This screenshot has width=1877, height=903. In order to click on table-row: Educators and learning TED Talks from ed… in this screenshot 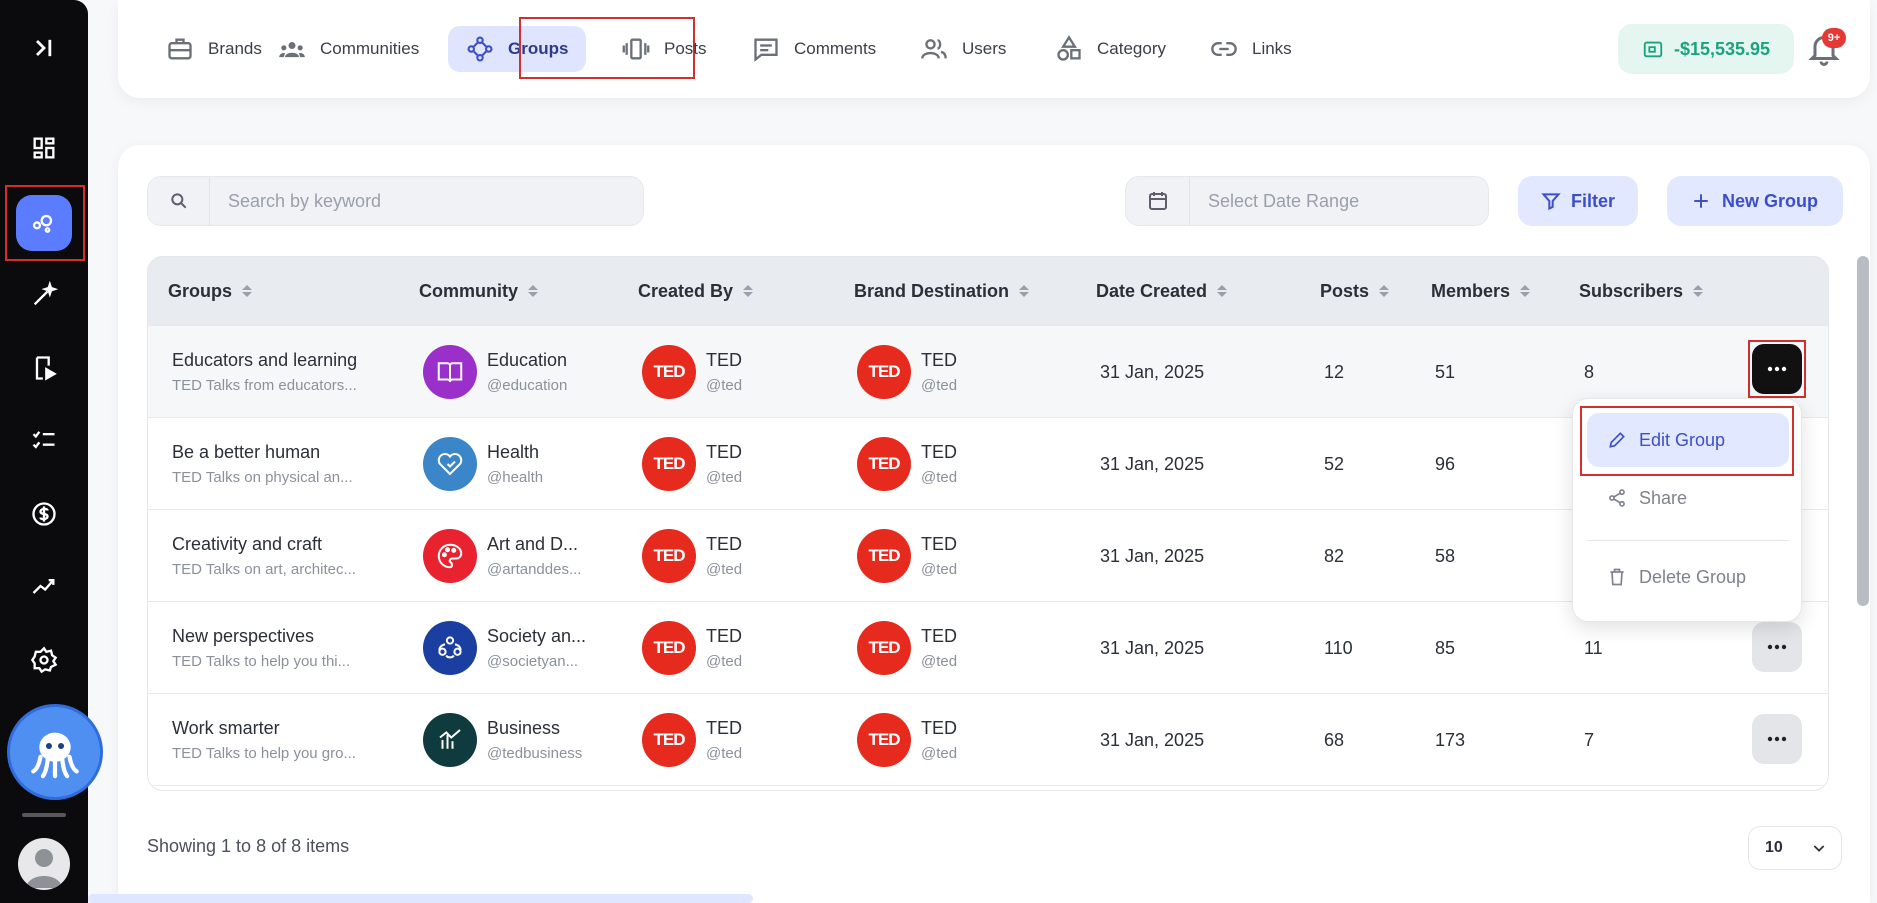, I will do `click(988, 371)`.